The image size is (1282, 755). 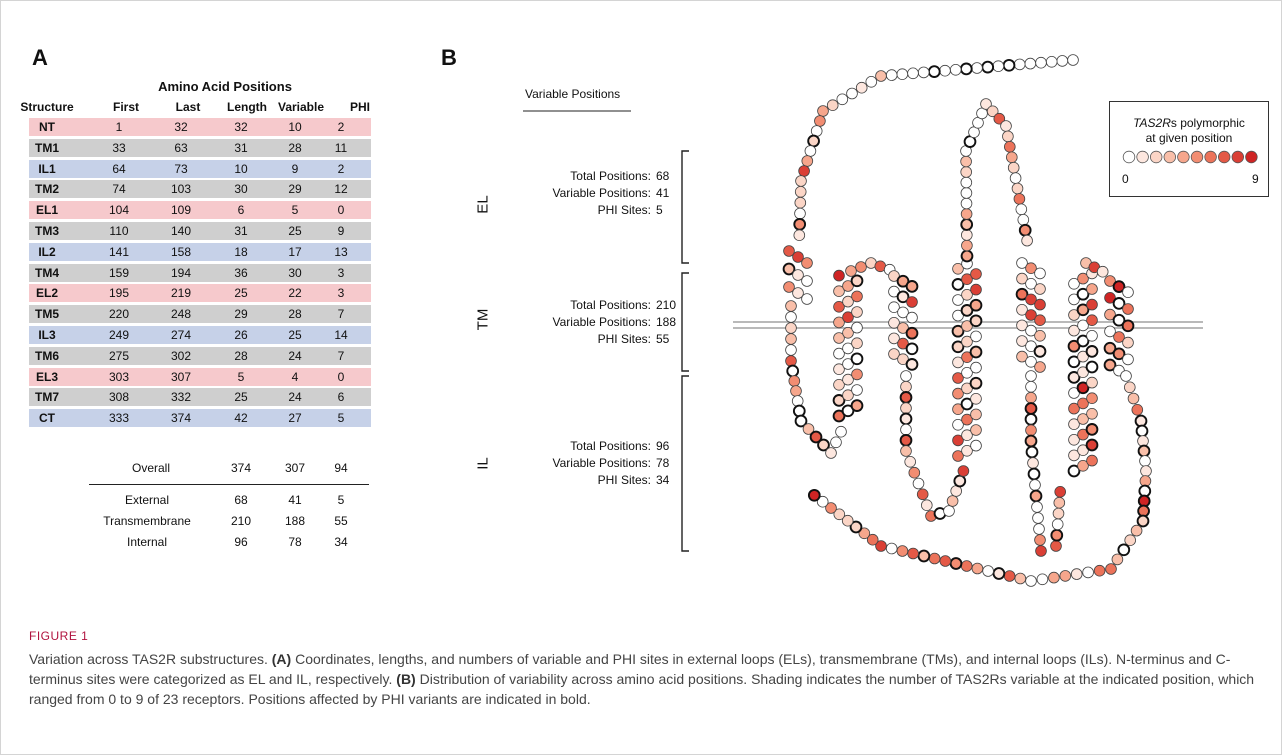 I want to click on region-tm-total-label: Total Positions:, so click(x=610, y=305).